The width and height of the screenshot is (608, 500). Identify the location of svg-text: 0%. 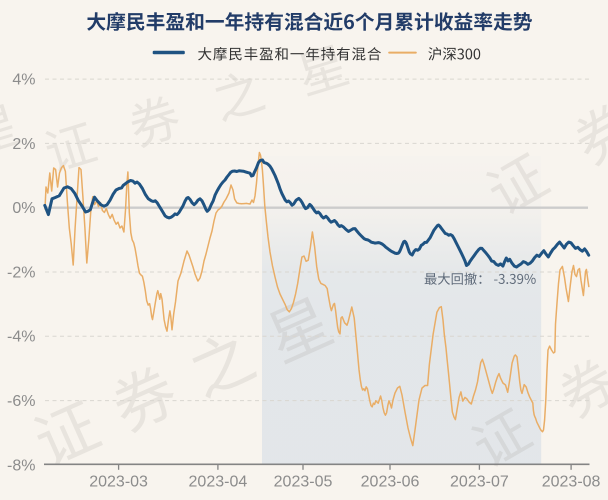
(23, 208).